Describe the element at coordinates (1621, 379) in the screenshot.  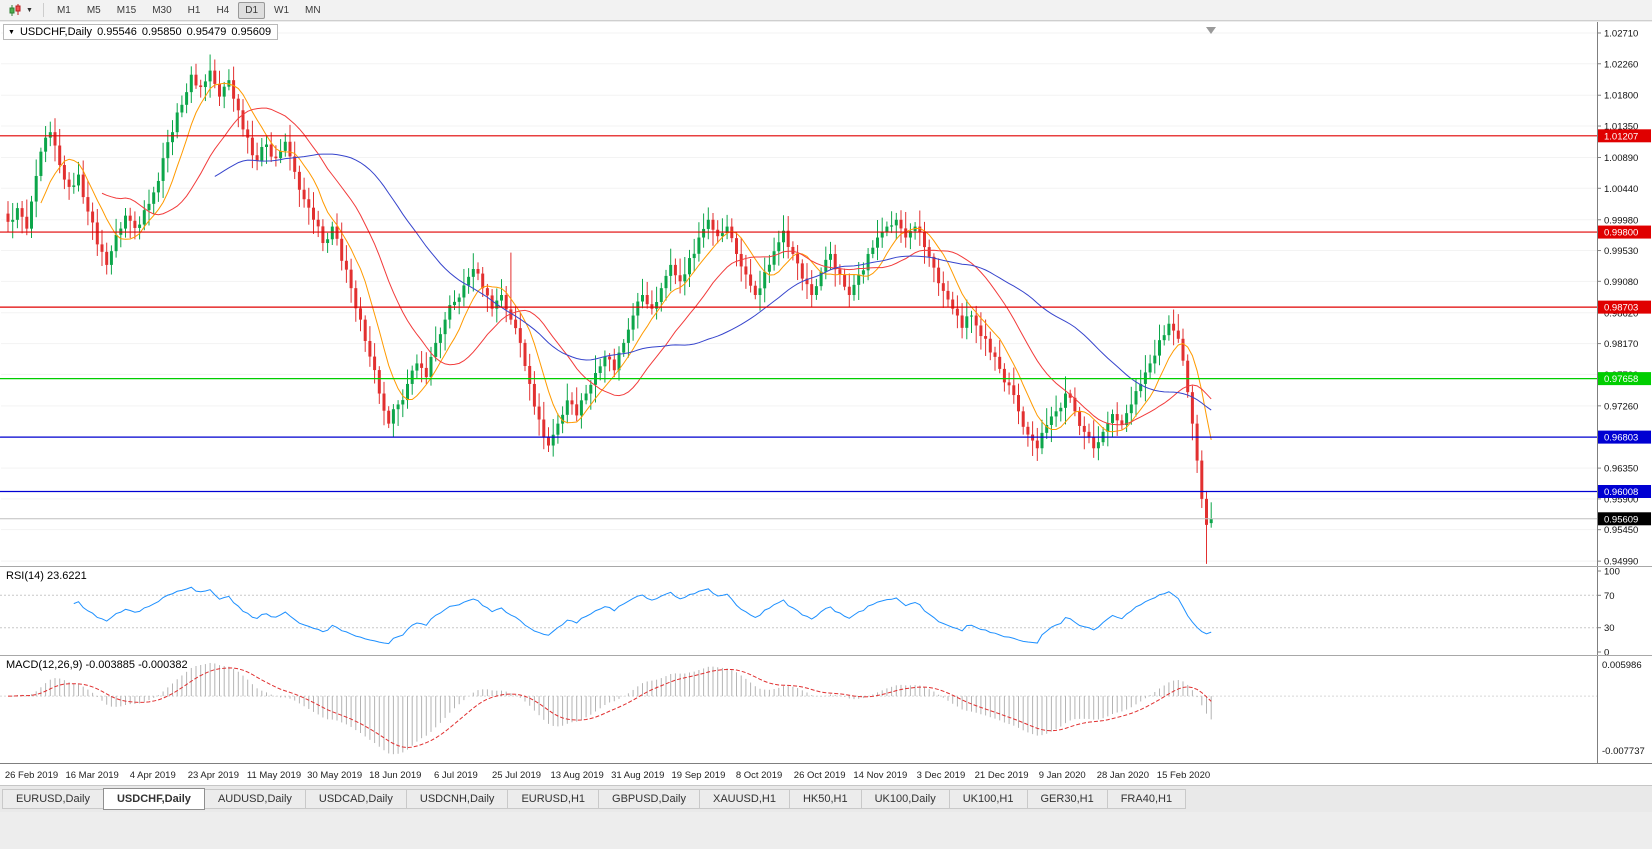
I see `price-level-badge-text: 0.97658` at that location.